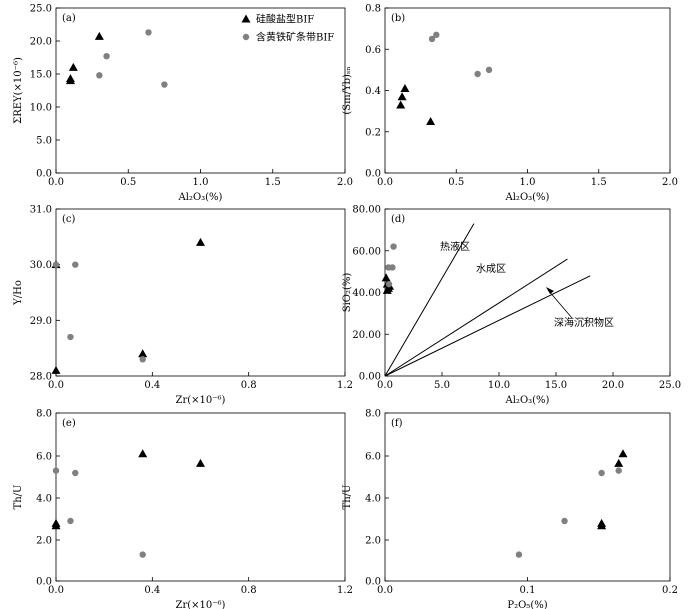  What do you see at coordinates (373, 132) in the screenshot?
I see `y-tick-label: 0.2` at bounding box center [373, 132].